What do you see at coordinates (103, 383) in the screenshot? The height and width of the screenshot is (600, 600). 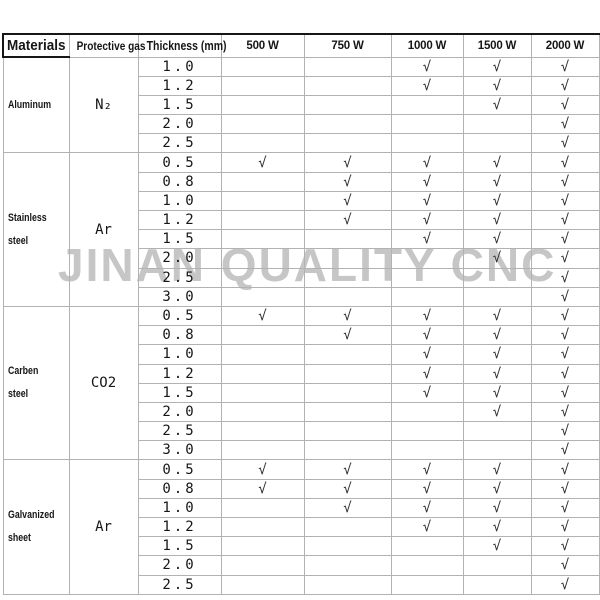 I see `gas-cell: CO2` at bounding box center [103, 383].